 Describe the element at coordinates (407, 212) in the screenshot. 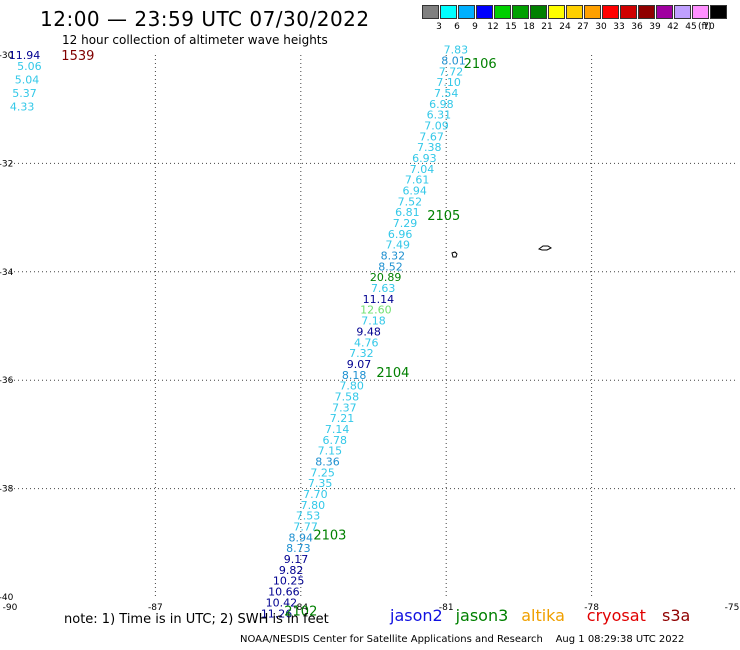

I see `wave-height-value: 6.81` at that location.